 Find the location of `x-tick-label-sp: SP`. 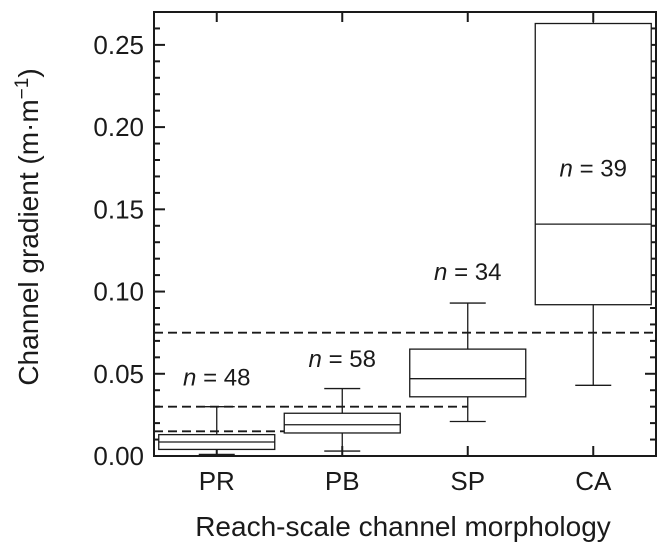

x-tick-label-sp: SP is located at coordinates (467, 481).